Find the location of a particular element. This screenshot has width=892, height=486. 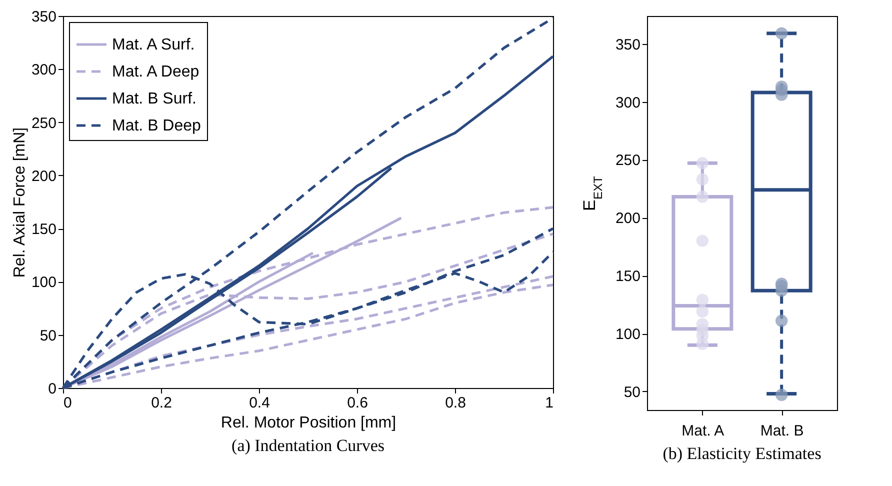

x-tick-label: Mat. A is located at coordinates (703, 431).